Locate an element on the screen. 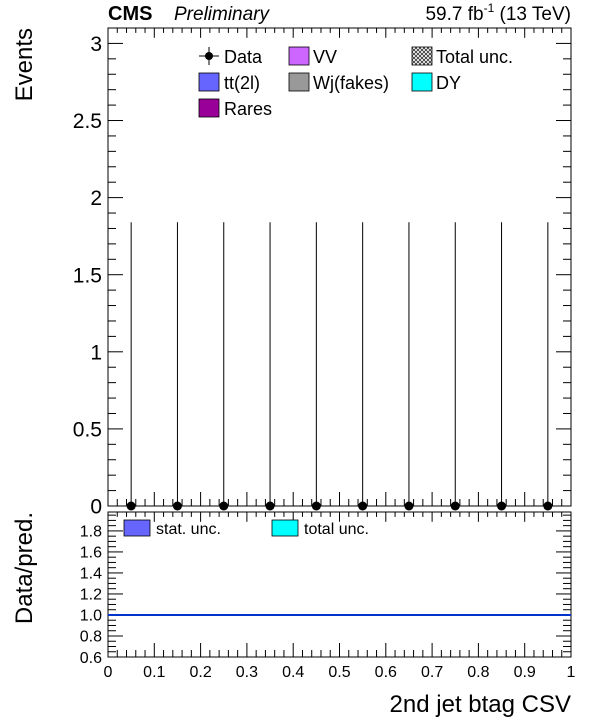 The height and width of the screenshot is (722, 596). legend-item-total-unc: Total unc. is located at coordinates (462, 56).